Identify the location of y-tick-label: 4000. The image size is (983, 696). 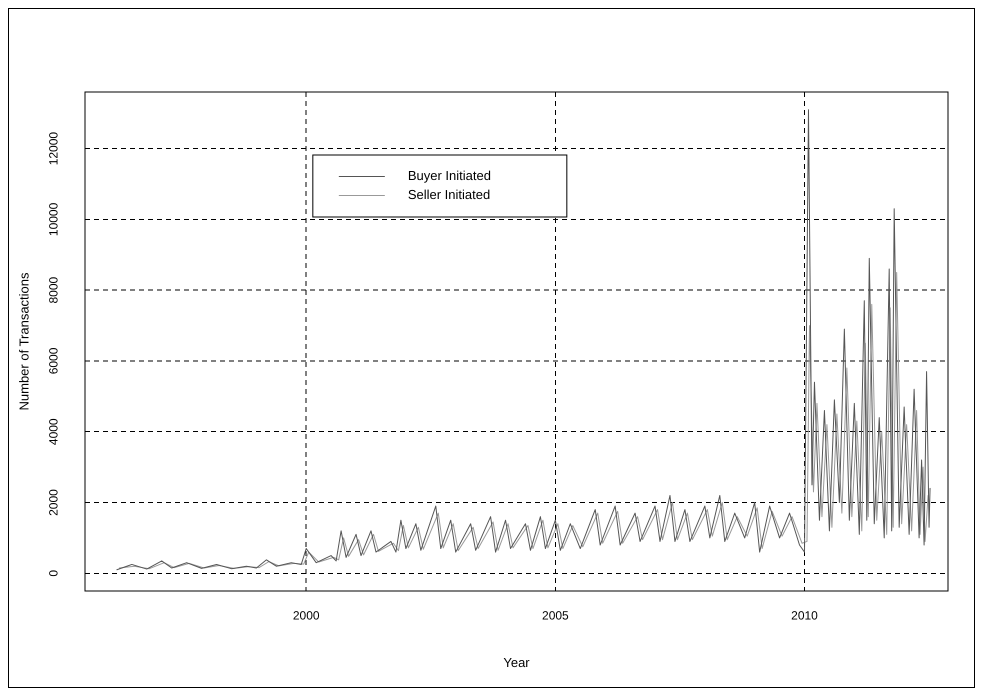
(53, 432).